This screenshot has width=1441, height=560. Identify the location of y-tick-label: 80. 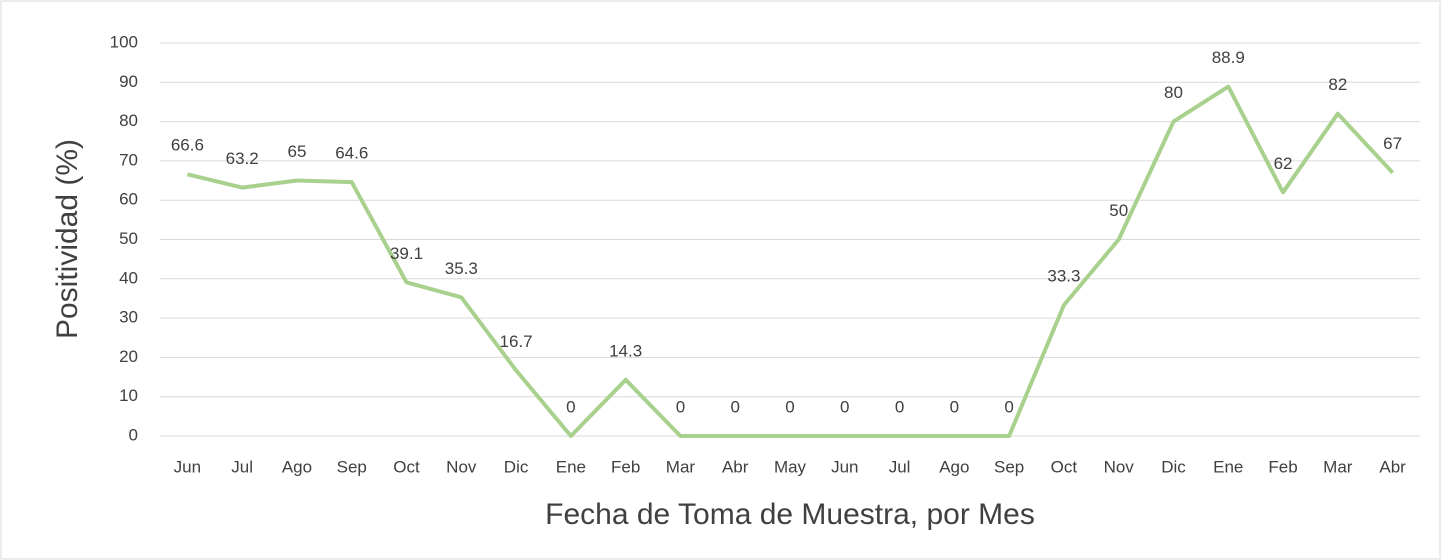
(128, 120).